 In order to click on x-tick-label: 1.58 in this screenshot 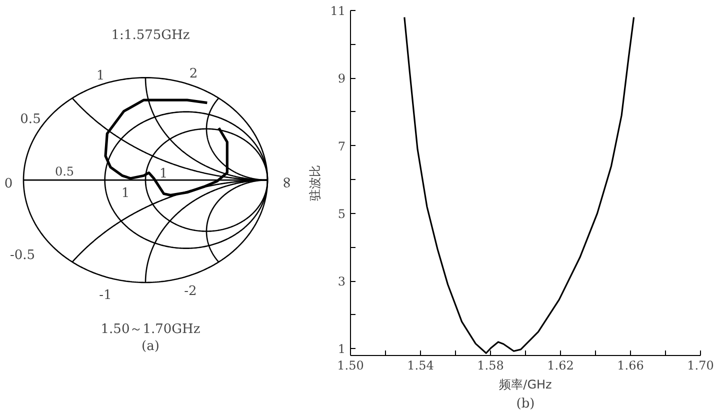, I will do `click(490, 365)`.